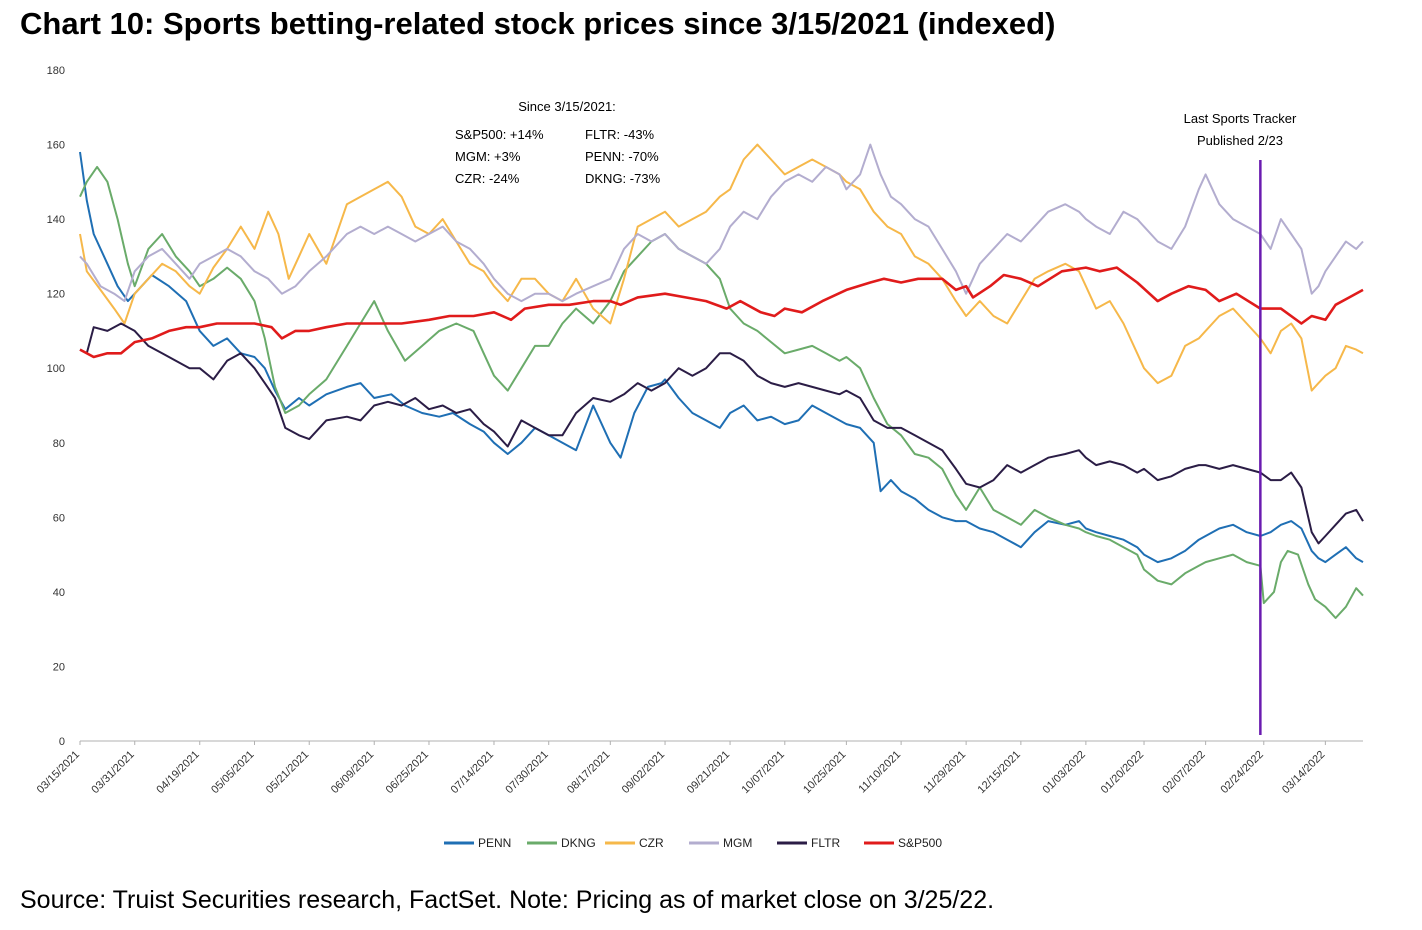 This screenshot has height=930, width=1422. Describe the element at coordinates (59, 444) in the screenshot. I see `y-tick-label: 80` at that location.